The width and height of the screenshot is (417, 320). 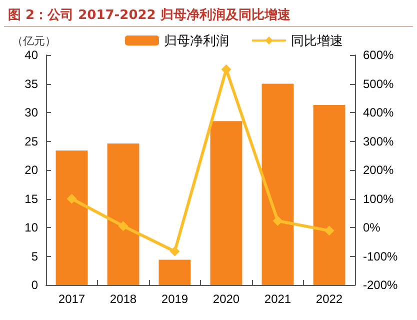 What do you see at coordinates (317, 40) in the screenshot?
I see `legend-label: 同比增速` at bounding box center [317, 40].